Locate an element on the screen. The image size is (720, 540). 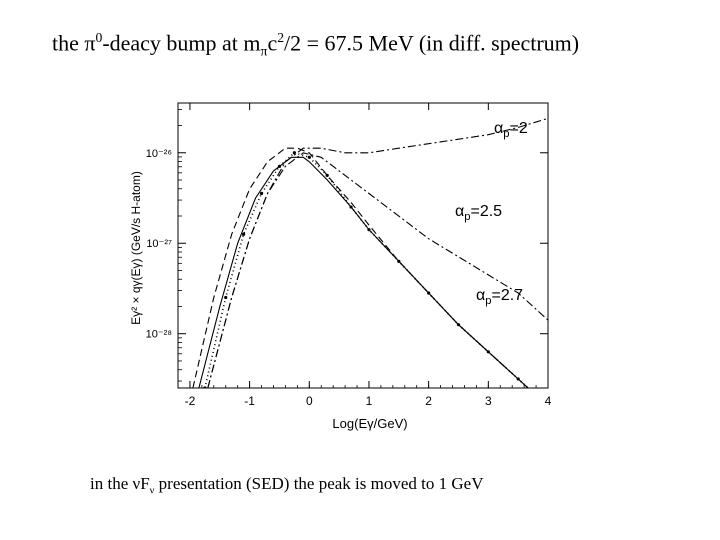
x-tick-label: 4 is located at coordinates (548, 401).